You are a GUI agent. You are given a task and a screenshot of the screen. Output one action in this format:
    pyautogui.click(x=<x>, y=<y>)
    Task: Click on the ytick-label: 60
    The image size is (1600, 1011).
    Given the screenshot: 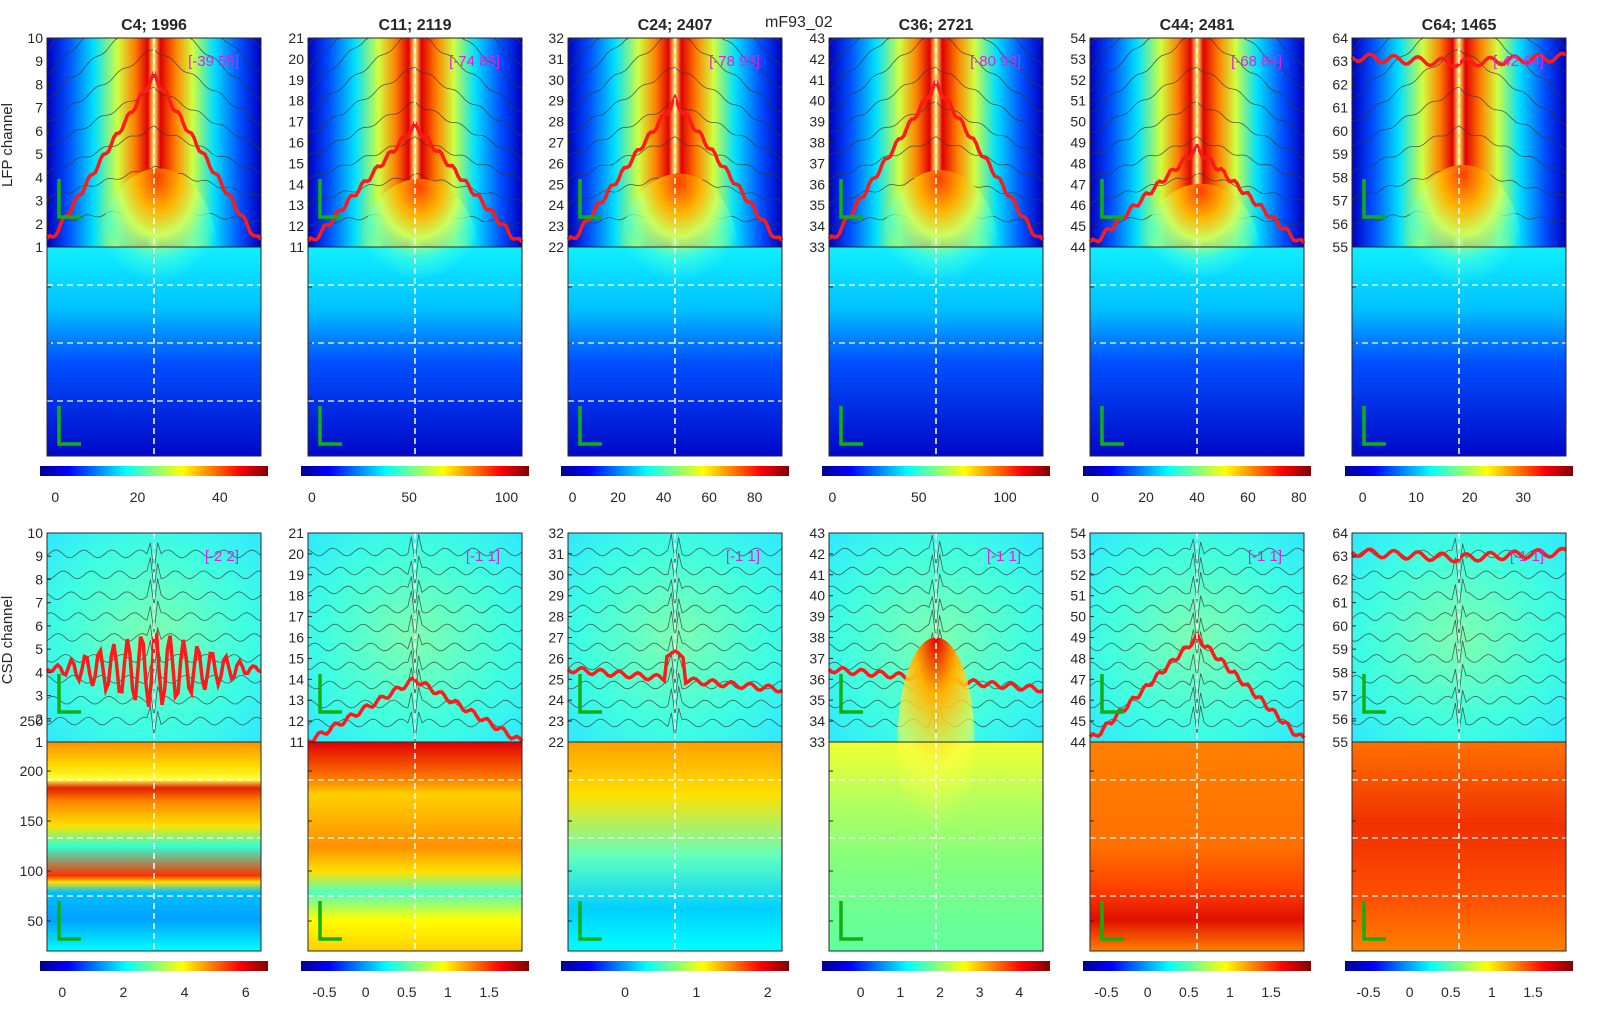 What is the action you would take?
    pyautogui.click(x=1340, y=131)
    